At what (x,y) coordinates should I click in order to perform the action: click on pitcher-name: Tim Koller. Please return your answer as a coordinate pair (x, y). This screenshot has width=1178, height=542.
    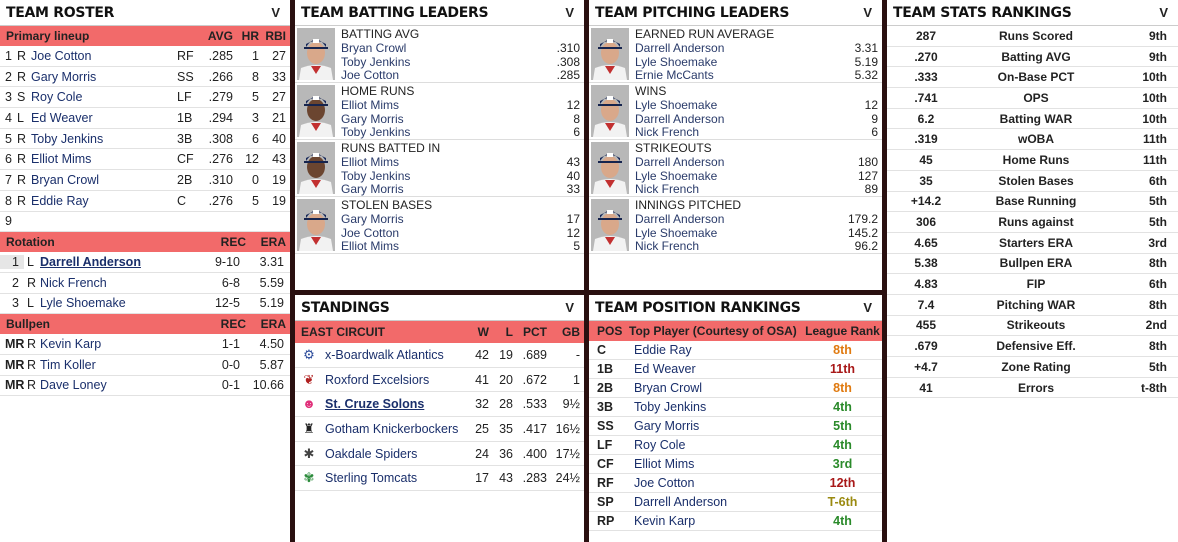
    Looking at the image, I should click on (68, 364).